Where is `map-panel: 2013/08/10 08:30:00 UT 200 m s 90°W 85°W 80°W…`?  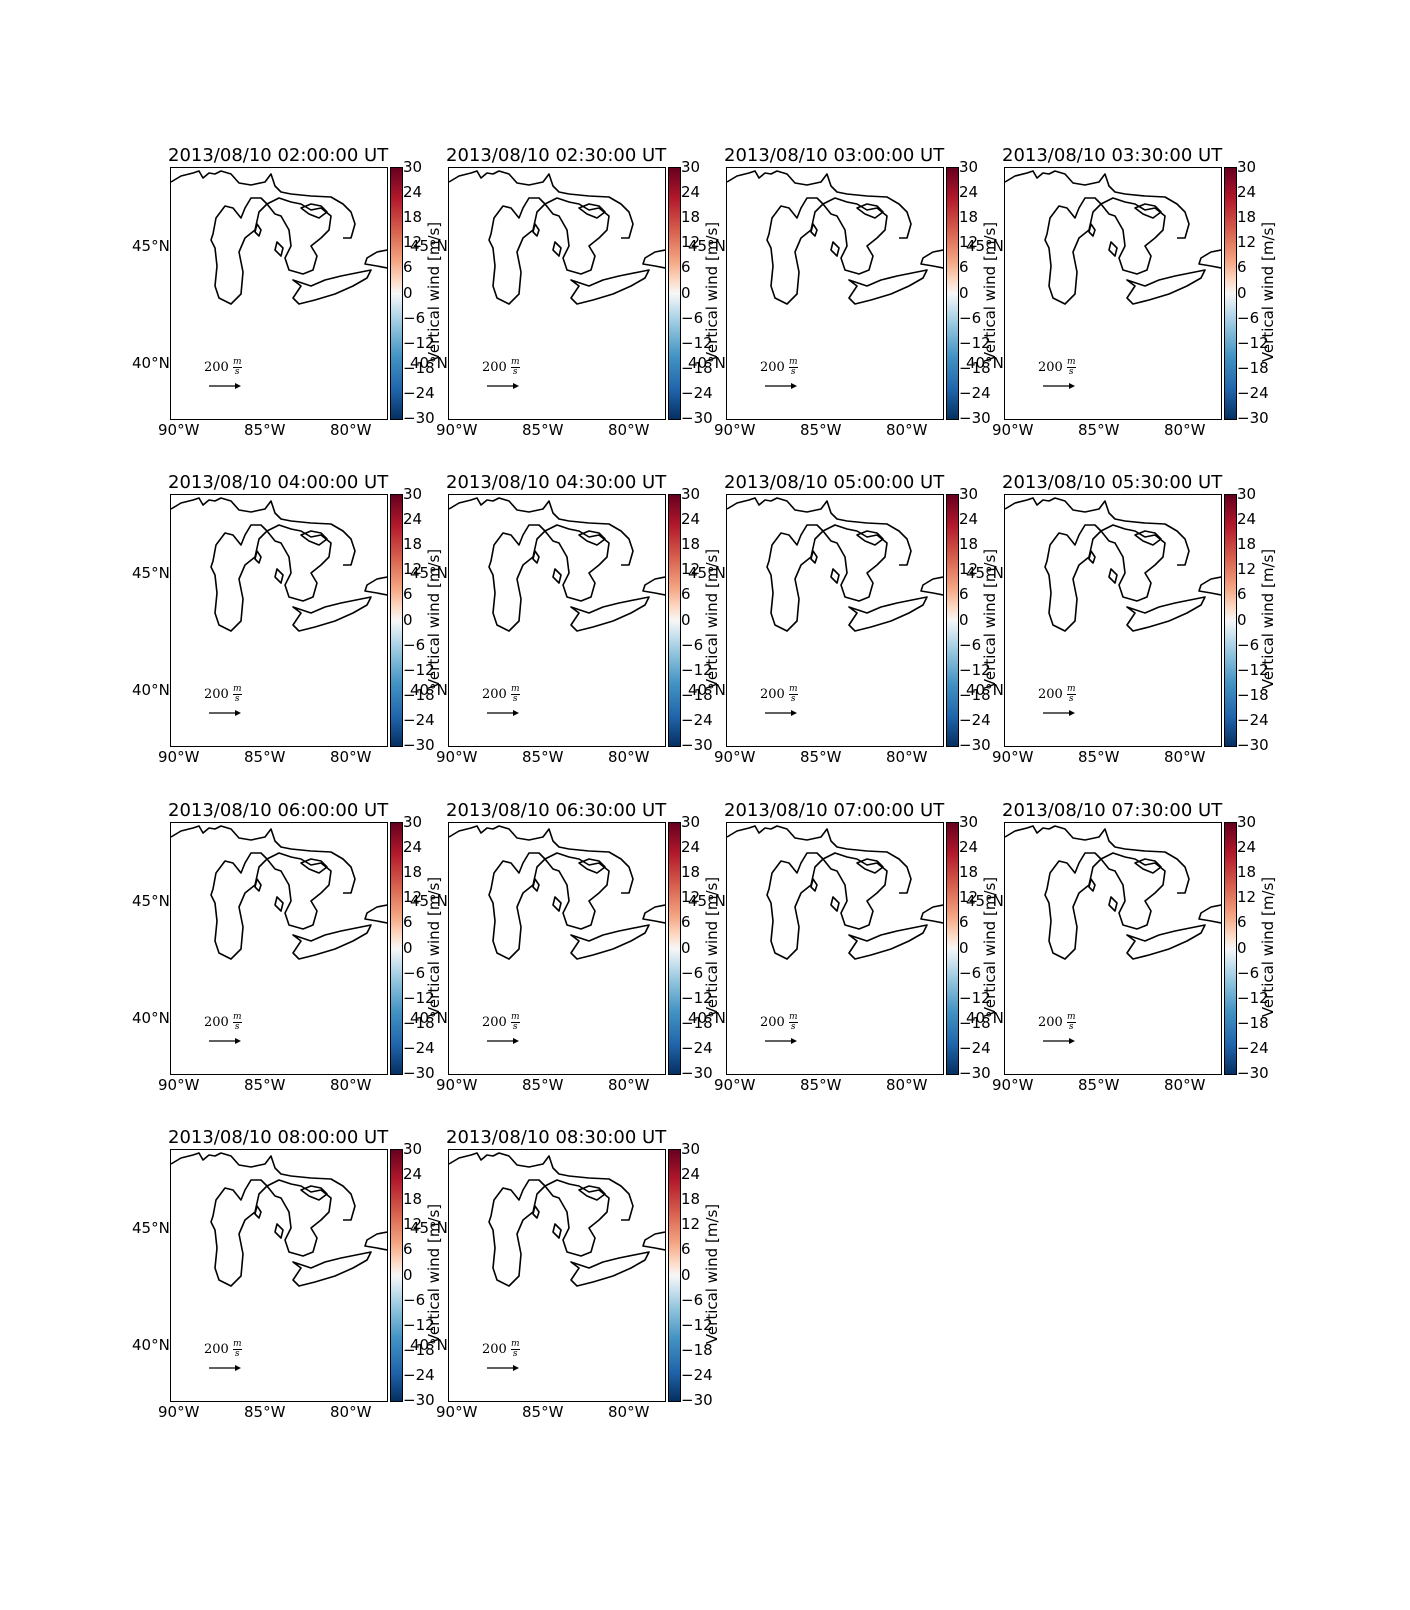 map-panel: 2013/08/10 08:30:00 UT 200 m s 90°W 85°W 80°W… is located at coordinates (565, 1287).